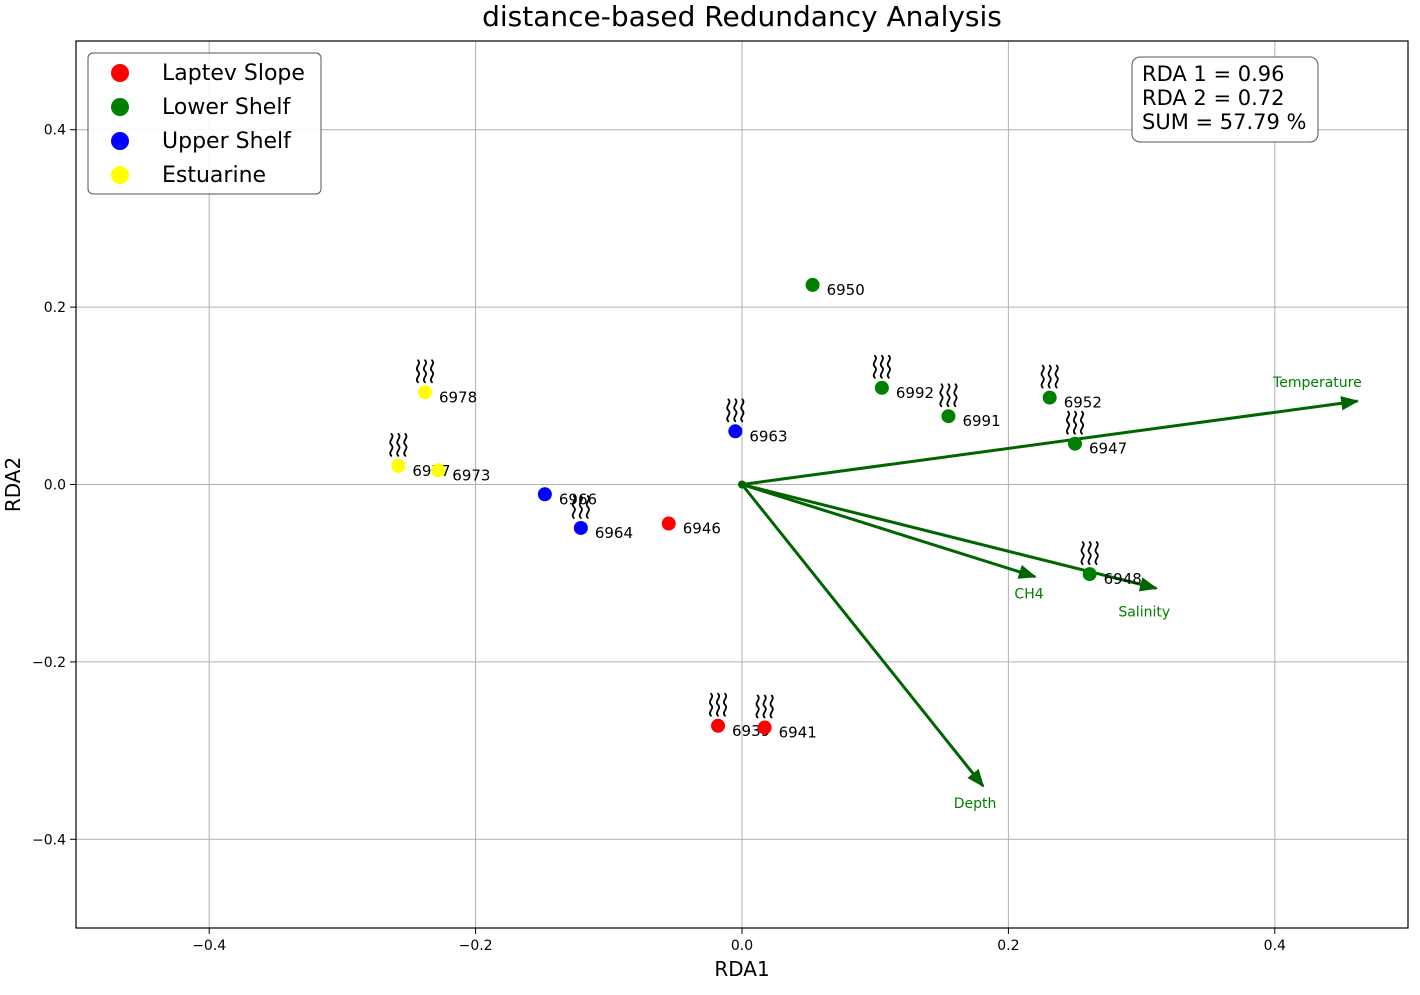 The height and width of the screenshot is (995, 1420). What do you see at coordinates (1123, 579) in the screenshot?
I see `point-label: 6948` at bounding box center [1123, 579].